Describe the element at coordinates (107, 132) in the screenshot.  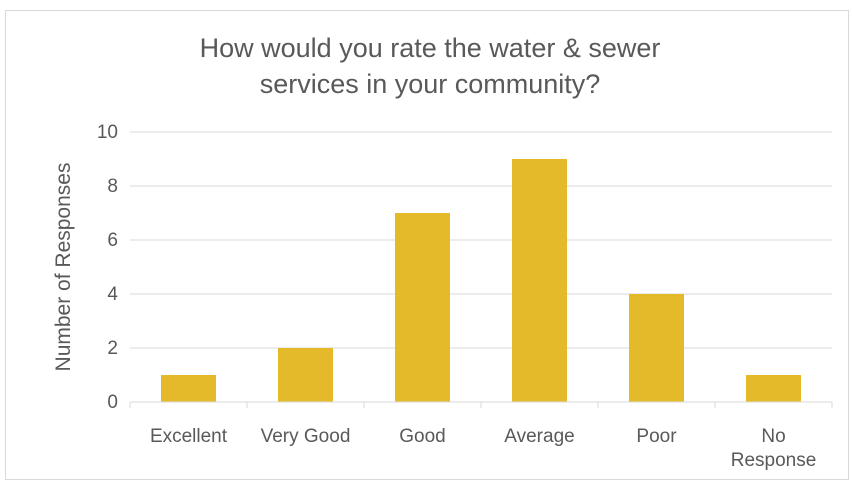
I see `y-tick-label: 10` at that location.